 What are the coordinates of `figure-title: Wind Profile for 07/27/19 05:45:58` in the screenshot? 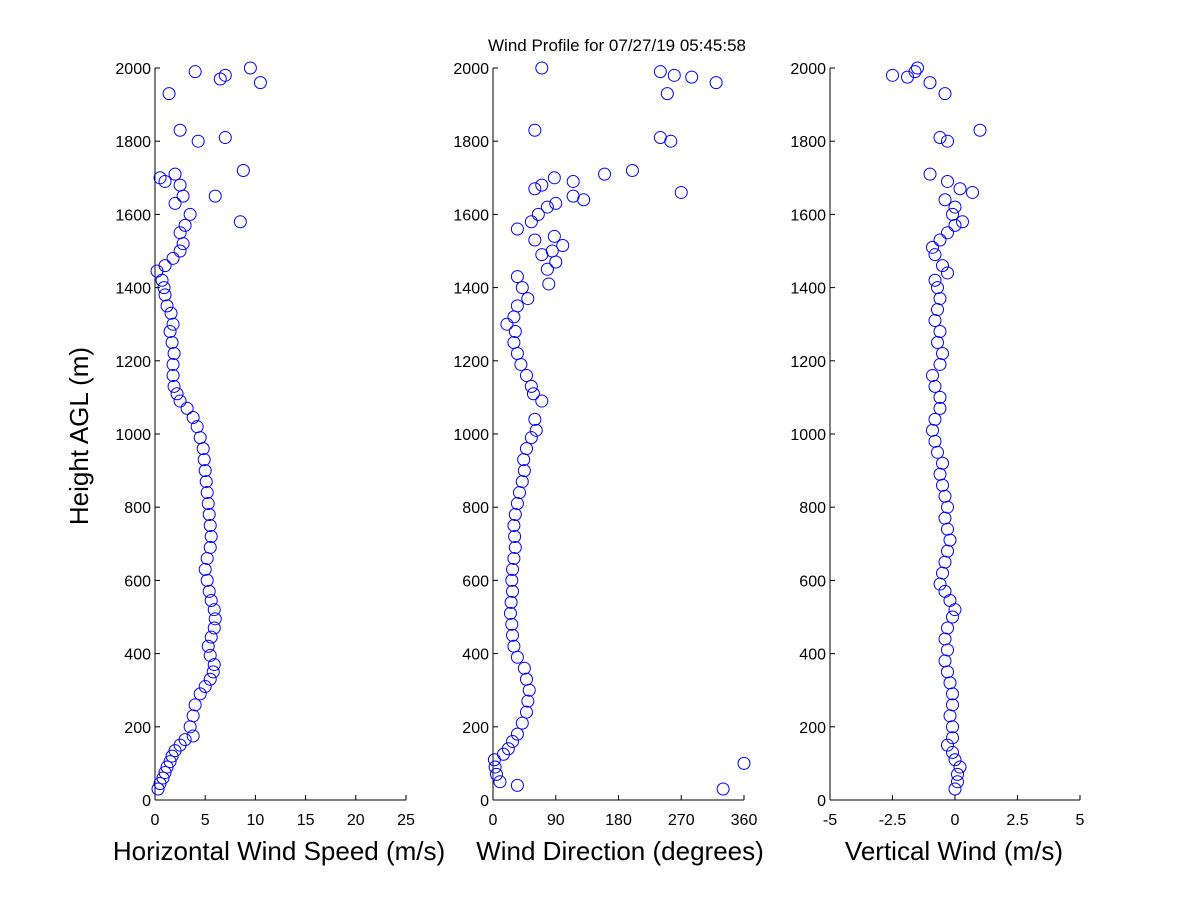 It's located at (617, 45).